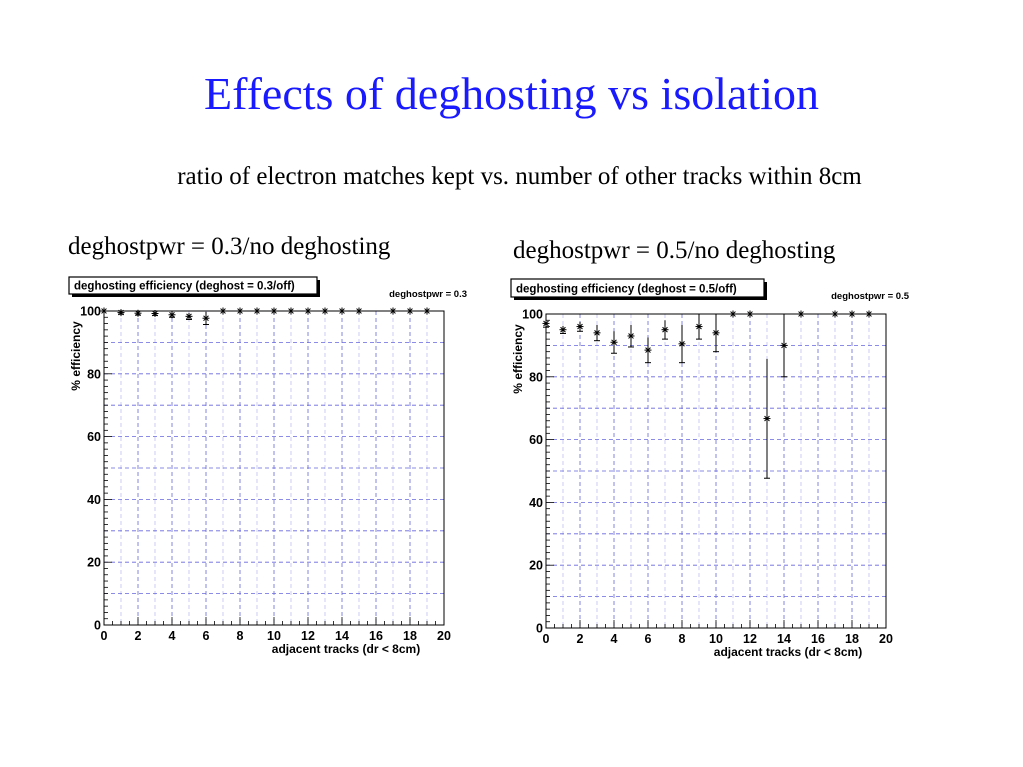  What do you see at coordinates (674, 250) in the screenshot?
I see `caption-right-plot: deghostpwr = 0.5/no deghosting` at bounding box center [674, 250].